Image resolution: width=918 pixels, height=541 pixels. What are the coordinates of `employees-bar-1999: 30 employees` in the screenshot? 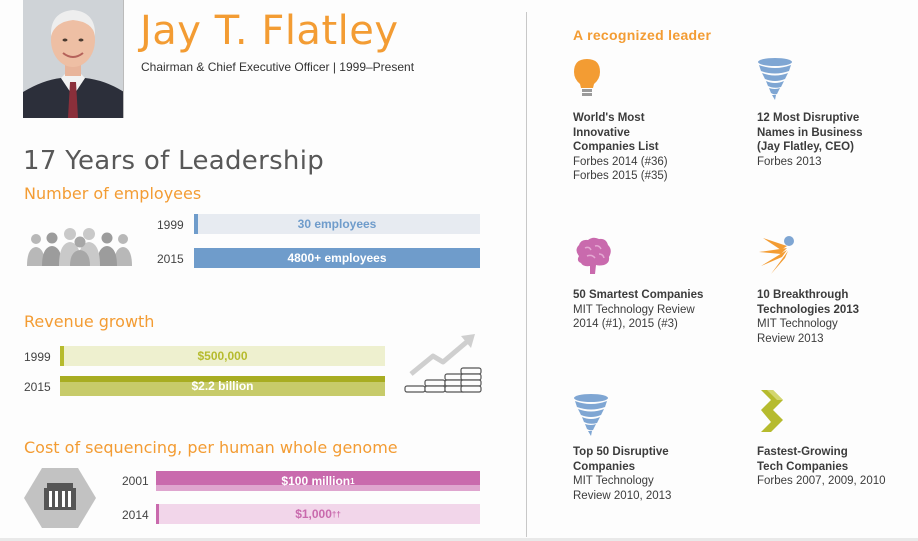 It's located at (337, 224).